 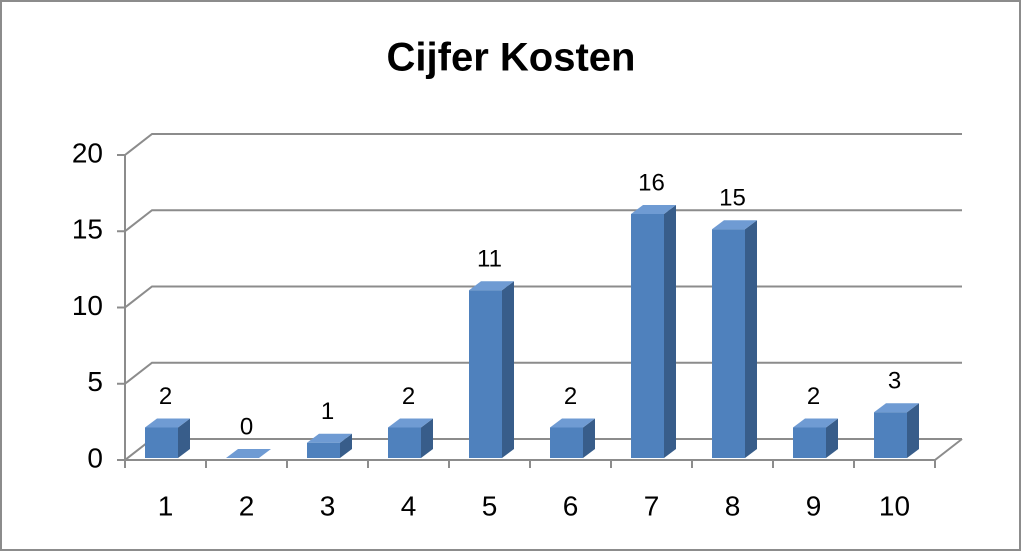 What do you see at coordinates (247, 505) in the screenshot?
I see `x-tick-label: 2` at bounding box center [247, 505].